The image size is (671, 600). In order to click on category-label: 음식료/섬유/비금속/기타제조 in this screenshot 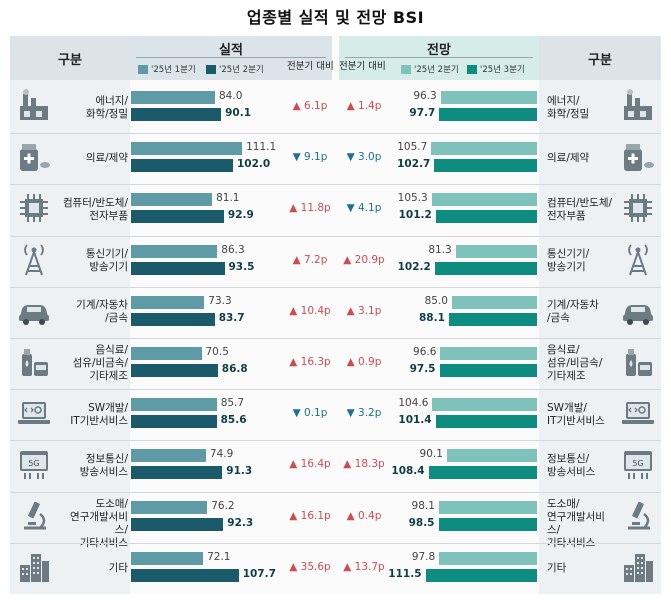, I will do `click(575, 363)`.